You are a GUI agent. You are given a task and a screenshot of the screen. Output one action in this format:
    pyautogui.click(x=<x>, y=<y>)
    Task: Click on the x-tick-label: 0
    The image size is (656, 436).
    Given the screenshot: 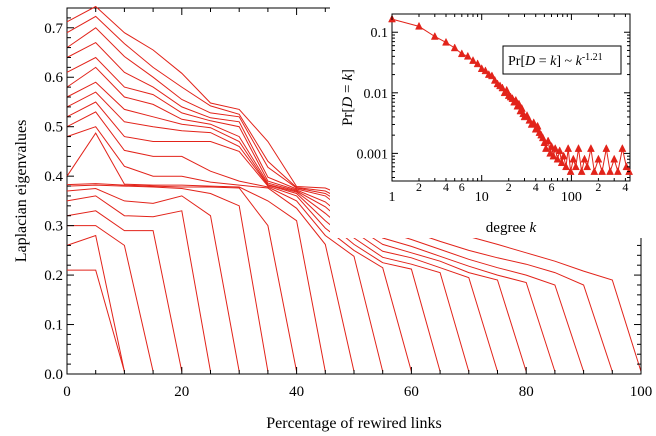 What is the action you would take?
    pyautogui.click(x=67, y=392)
    